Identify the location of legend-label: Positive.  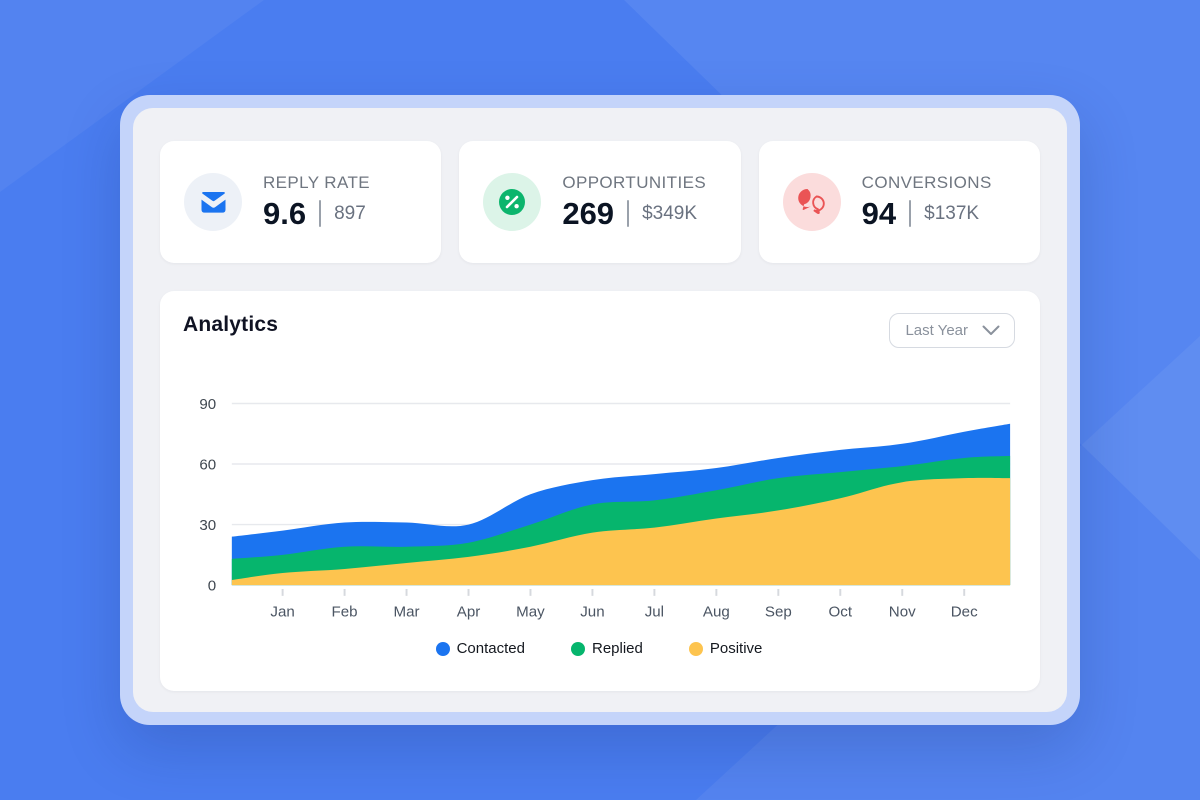
(736, 649).